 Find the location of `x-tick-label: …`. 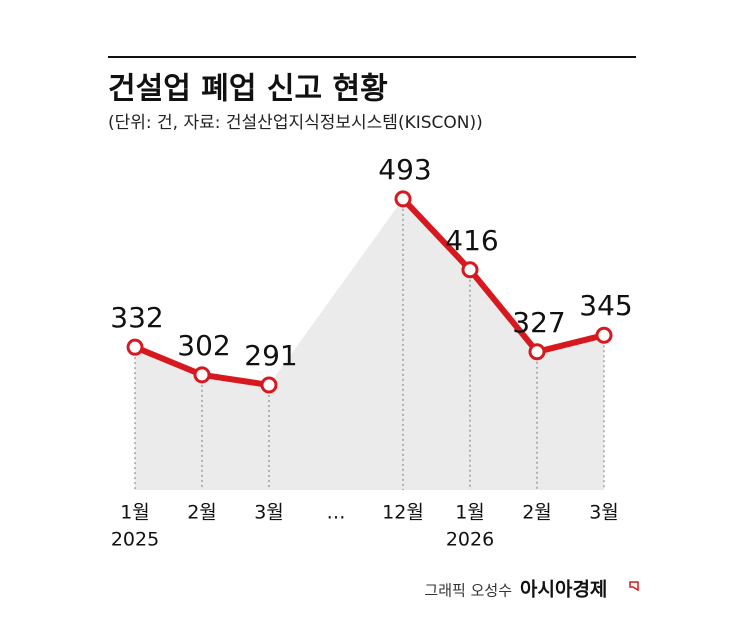

x-tick-label: … is located at coordinates (336, 513).